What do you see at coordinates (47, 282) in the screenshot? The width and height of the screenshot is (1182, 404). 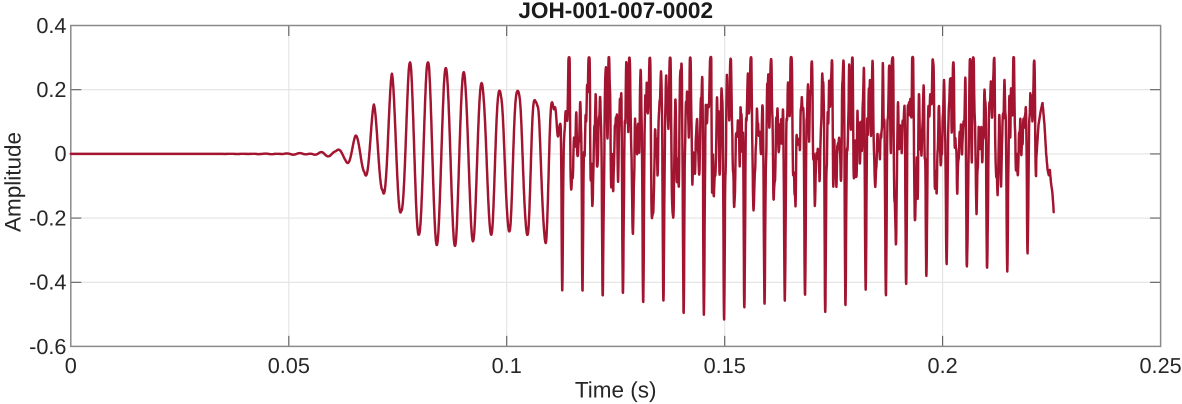 I see `svg-text: -0.4` at bounding box center [47, 282].